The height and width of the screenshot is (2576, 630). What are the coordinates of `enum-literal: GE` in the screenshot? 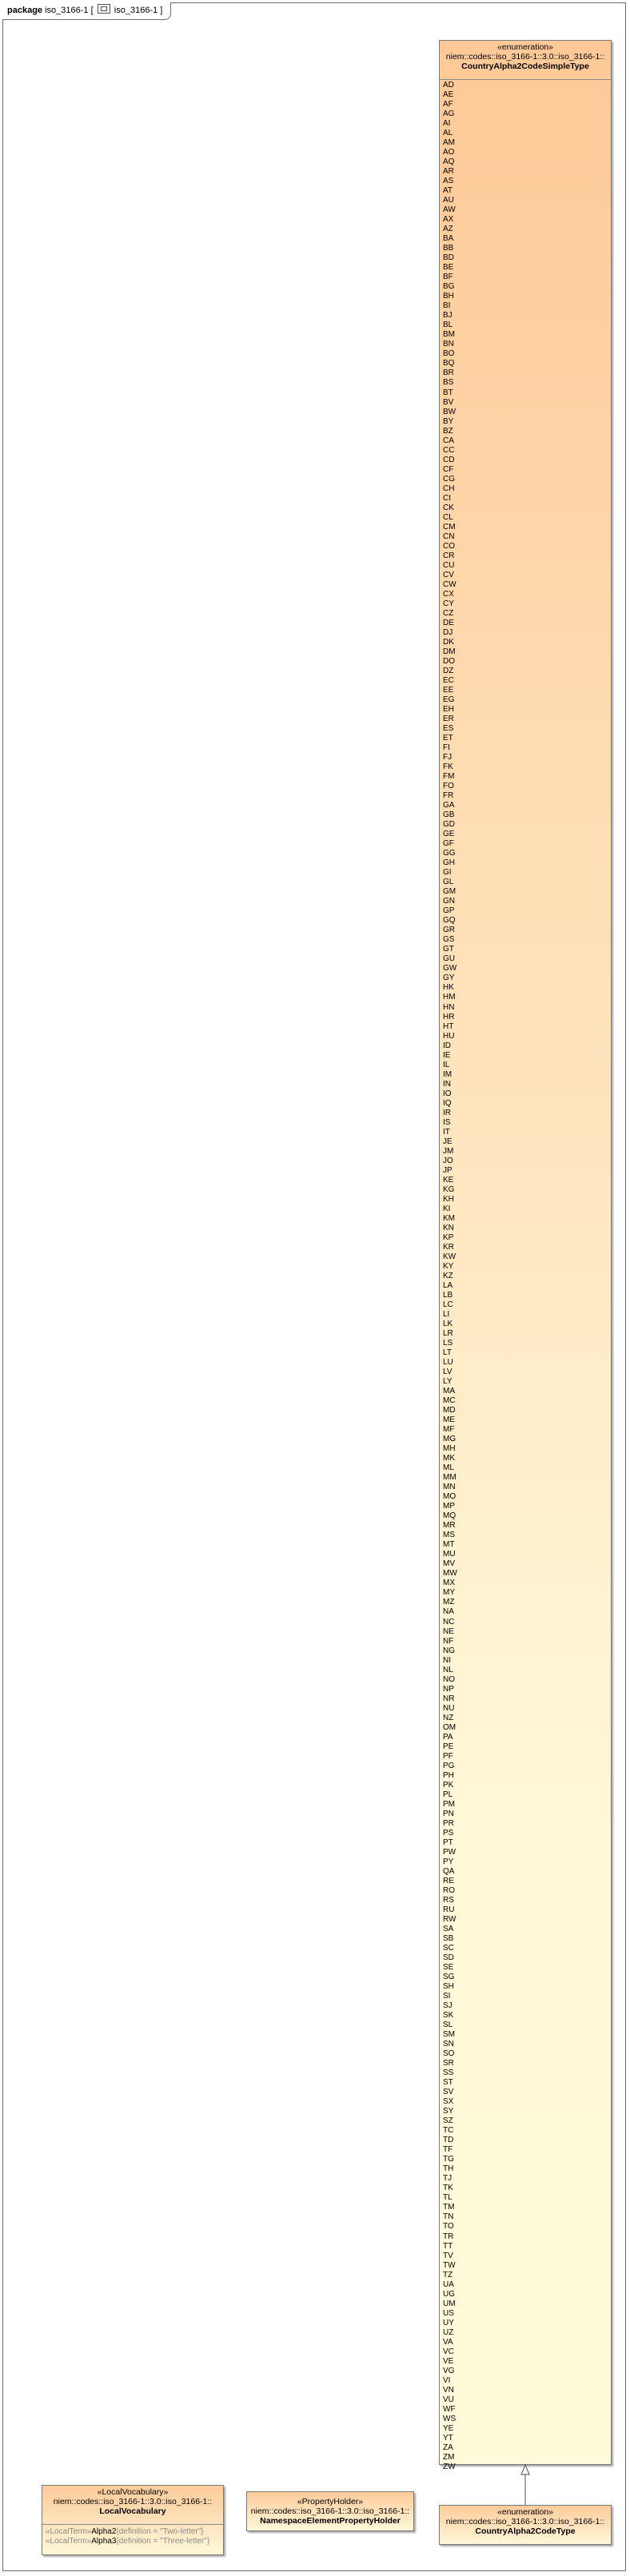 It's located at (449, 834).